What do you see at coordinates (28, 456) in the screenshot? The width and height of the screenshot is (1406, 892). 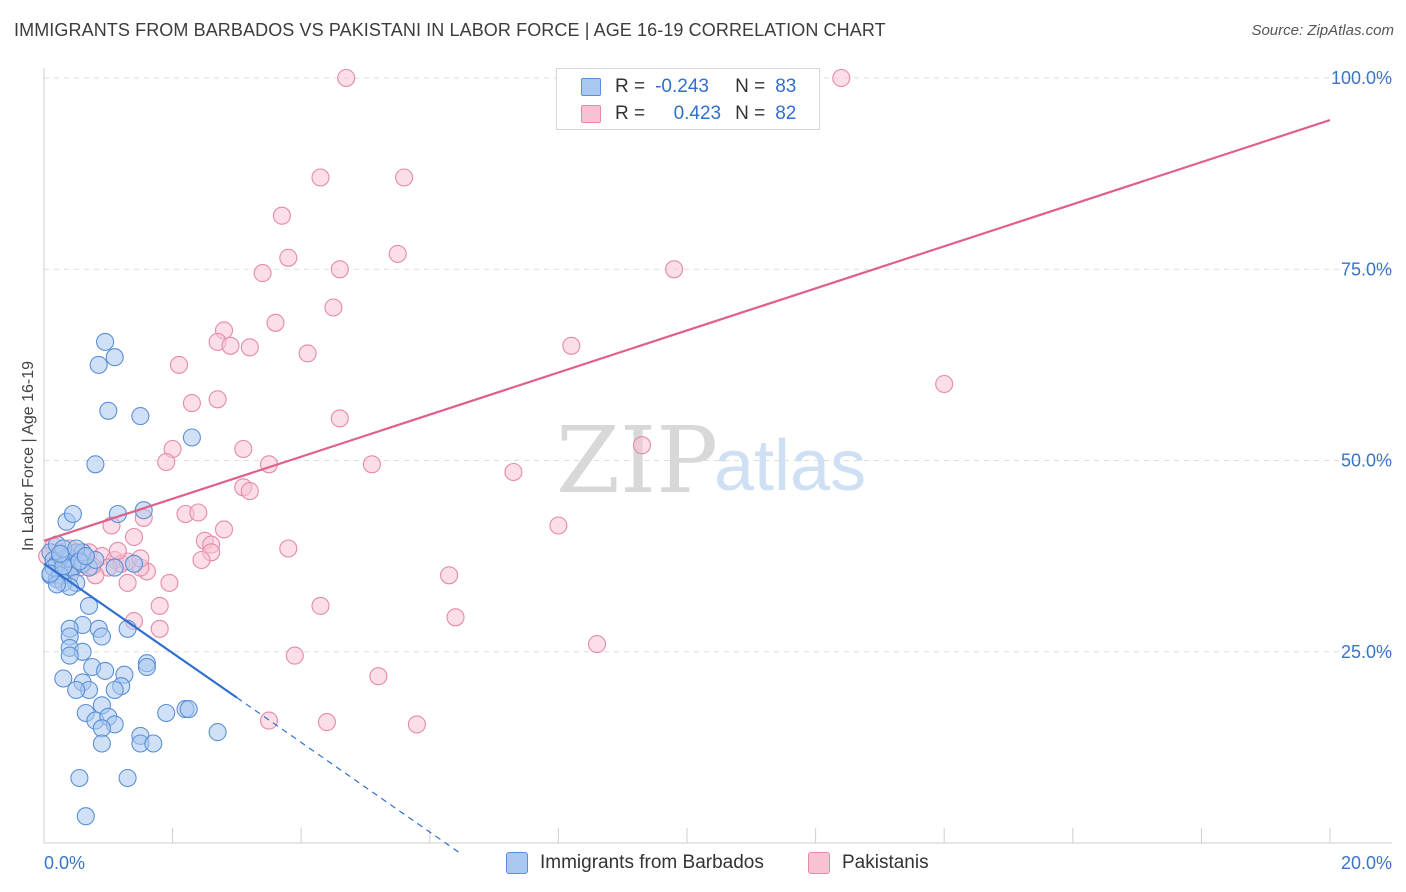 I see `y-axis-title: In Labor Force | Age 16-19` at bounding box center [28, 456].